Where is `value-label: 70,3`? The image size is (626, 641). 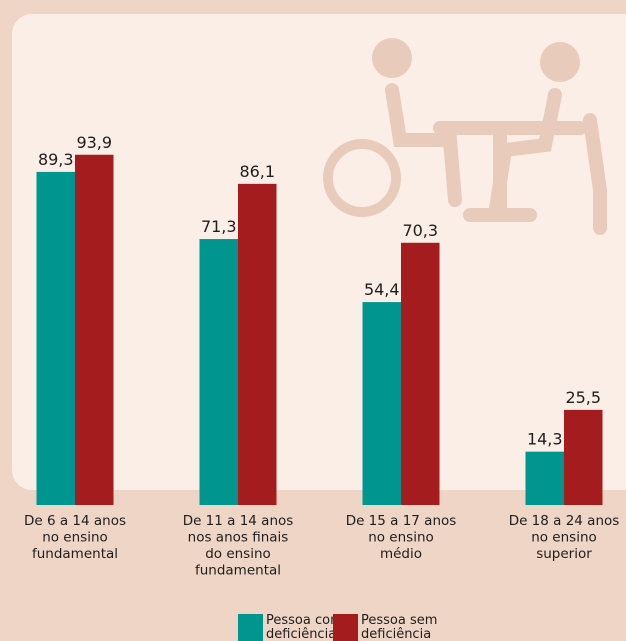 value-label: 70,3 is located at coordinates (420, 230).